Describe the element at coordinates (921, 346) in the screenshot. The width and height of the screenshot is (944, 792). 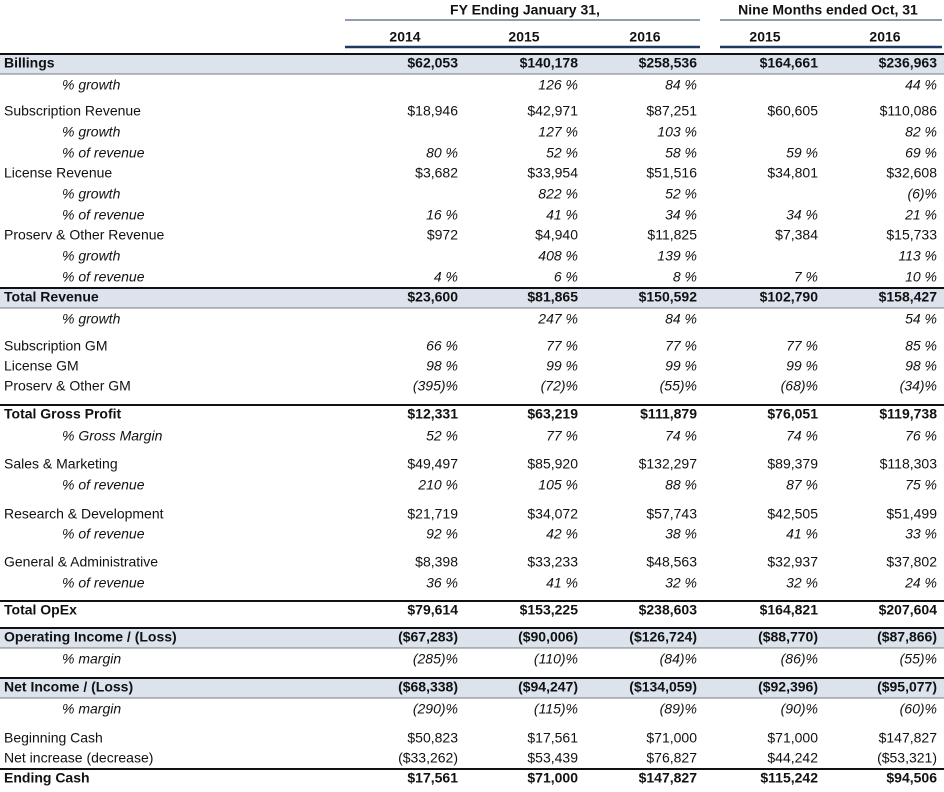
I see `cell-value: 85 %` at that location.